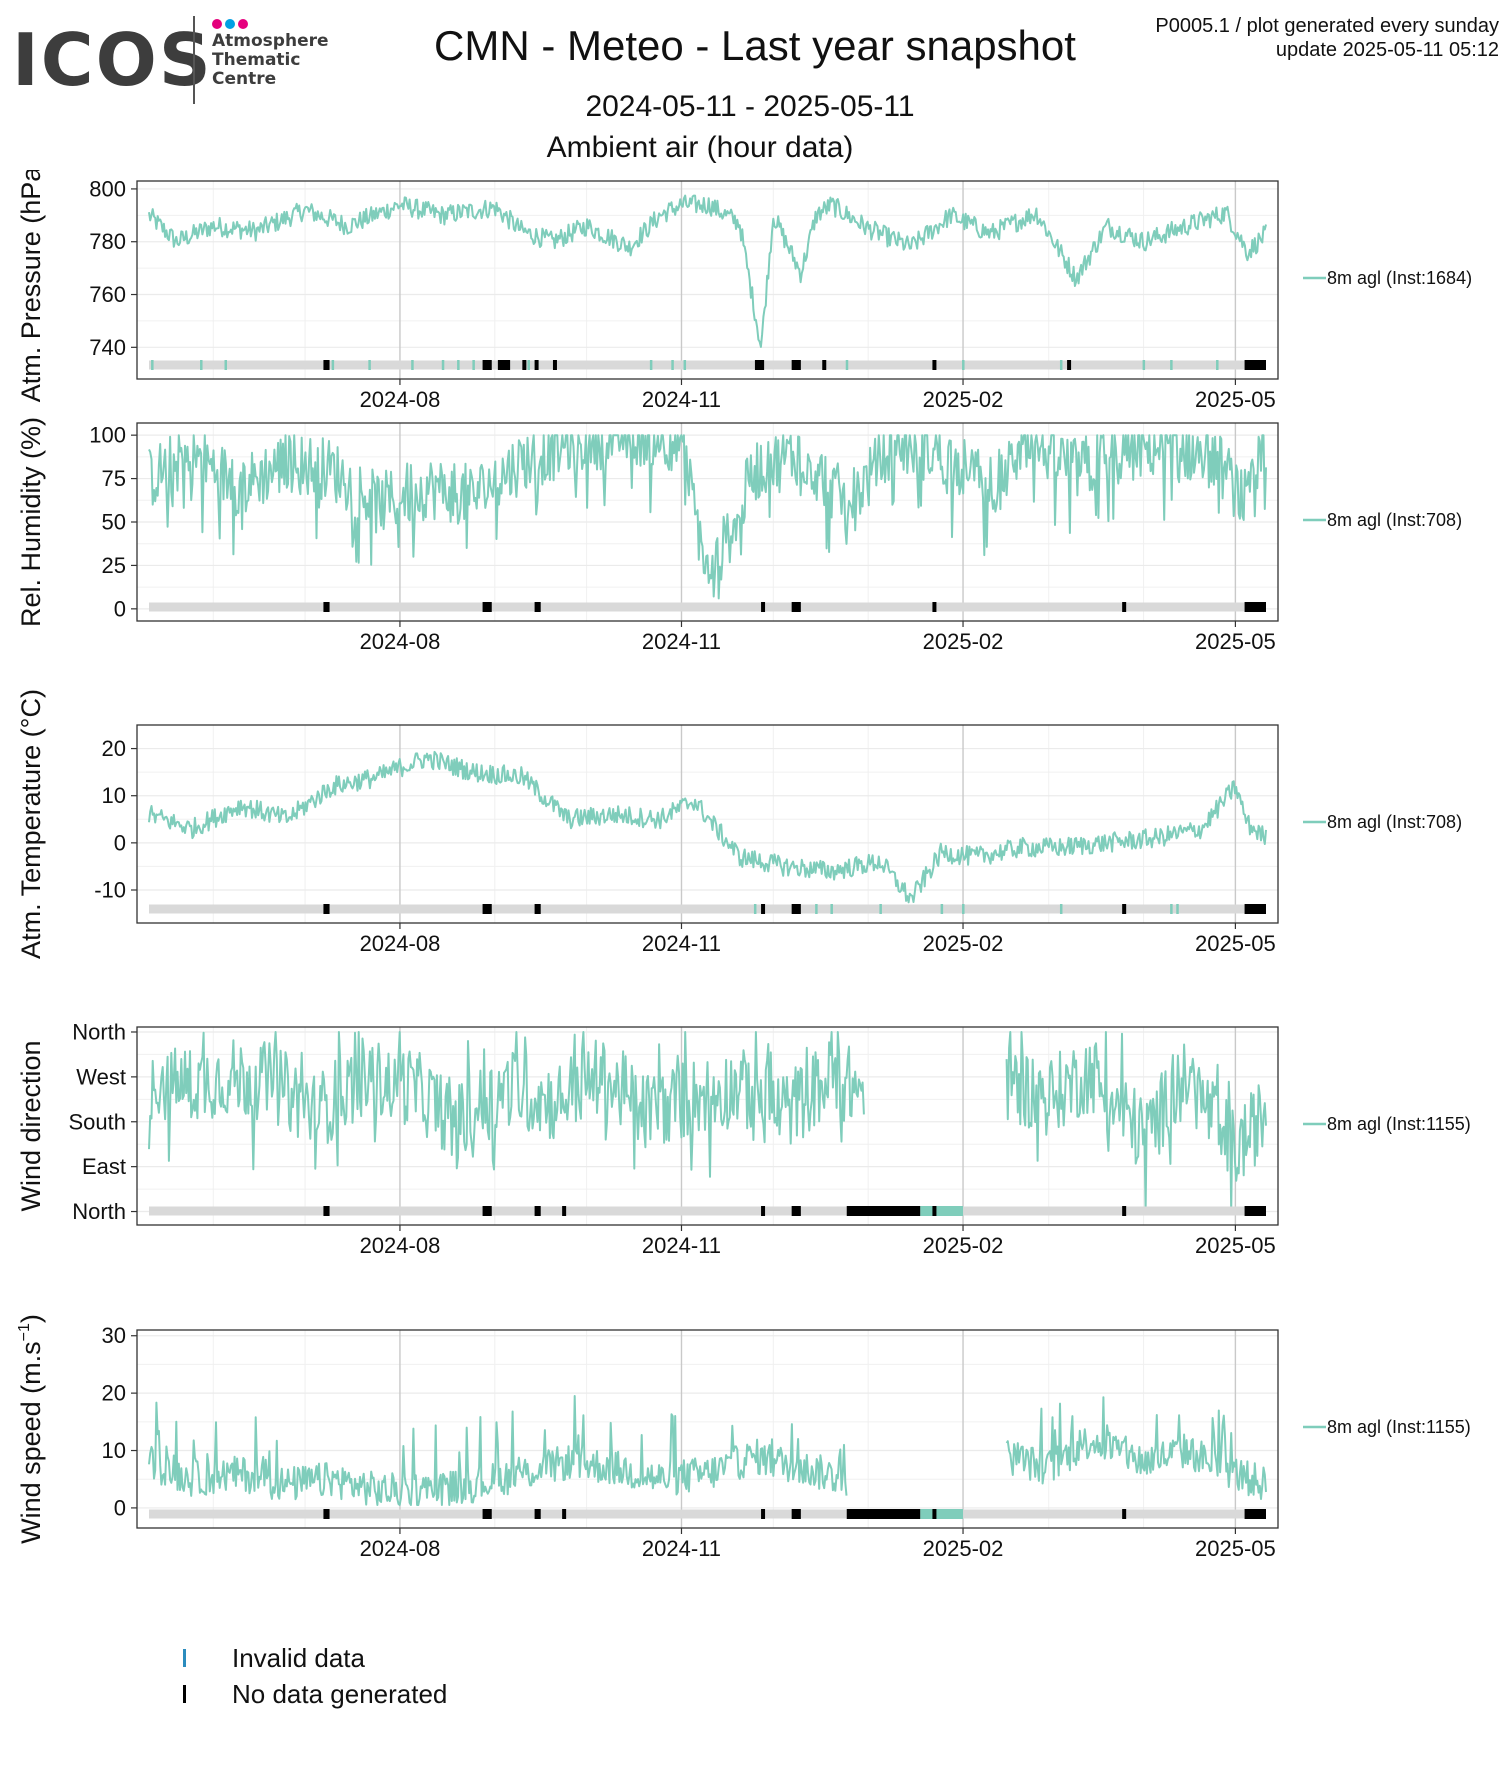 This screenshot has height=1790, width=1500. I want to click on legend-nodata: No data generated, so click(298, 1694).